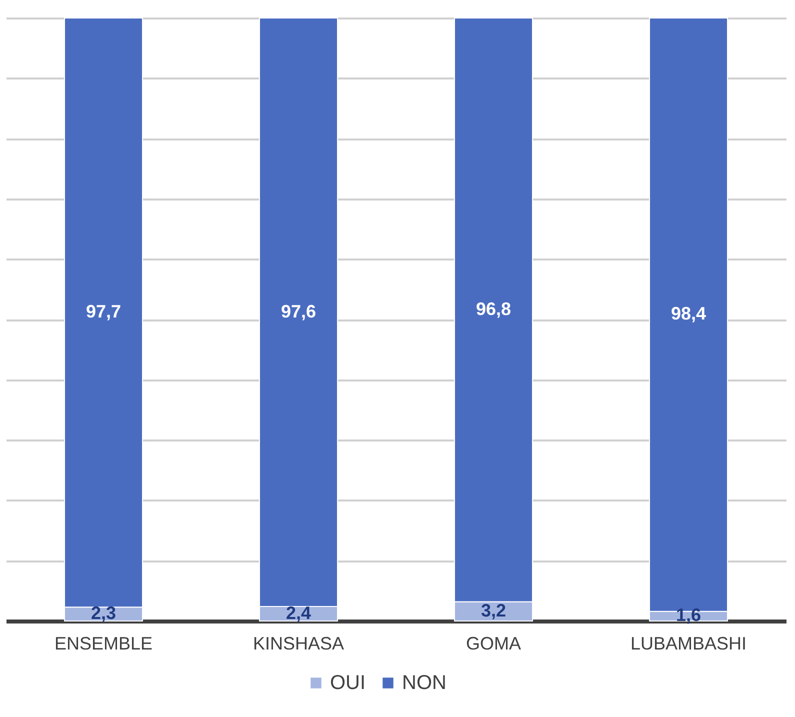  Describe the element at coordinates (103, 613) in the screenshot. I see `data-label: 2,3` at that location.